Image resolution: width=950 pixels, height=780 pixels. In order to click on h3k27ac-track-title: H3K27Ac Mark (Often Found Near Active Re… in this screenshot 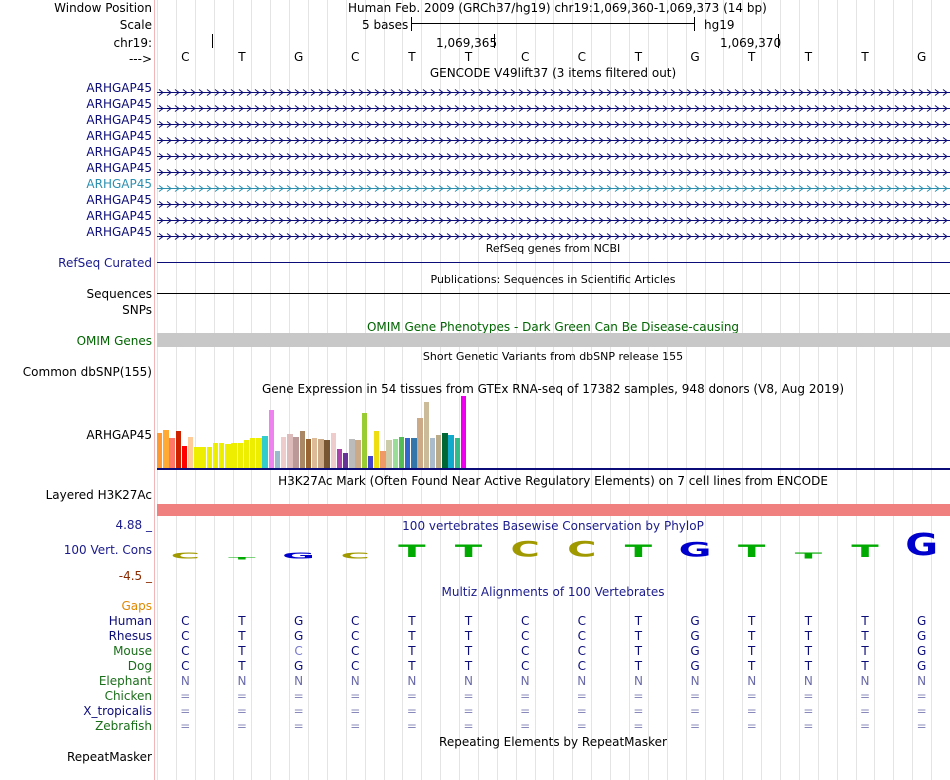, I will do `click(553, 481)`.